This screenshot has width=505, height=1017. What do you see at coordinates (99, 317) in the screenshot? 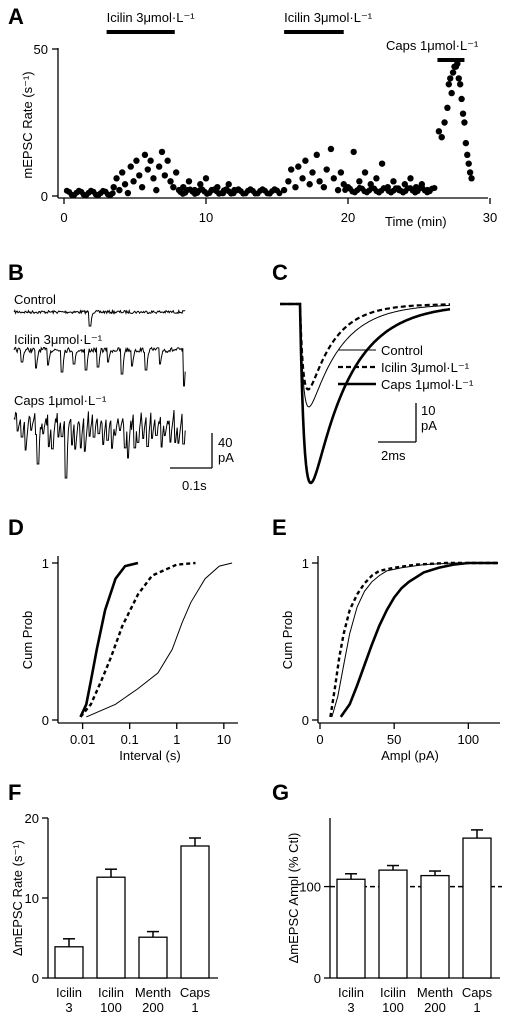
I see `trace-control` at bounding box center [99, 317].